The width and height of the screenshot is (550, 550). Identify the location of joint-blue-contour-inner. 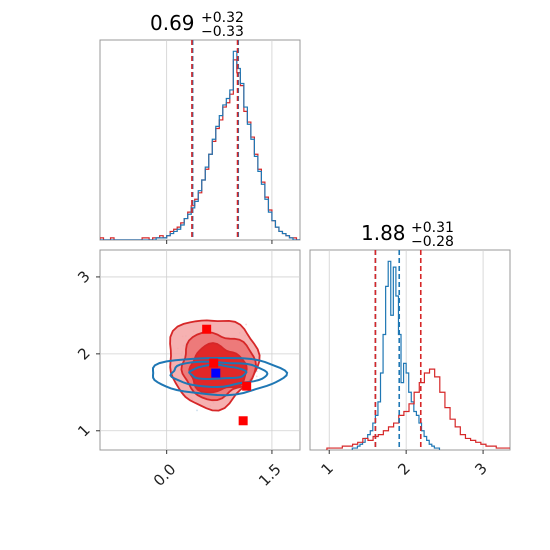
(218, 371).